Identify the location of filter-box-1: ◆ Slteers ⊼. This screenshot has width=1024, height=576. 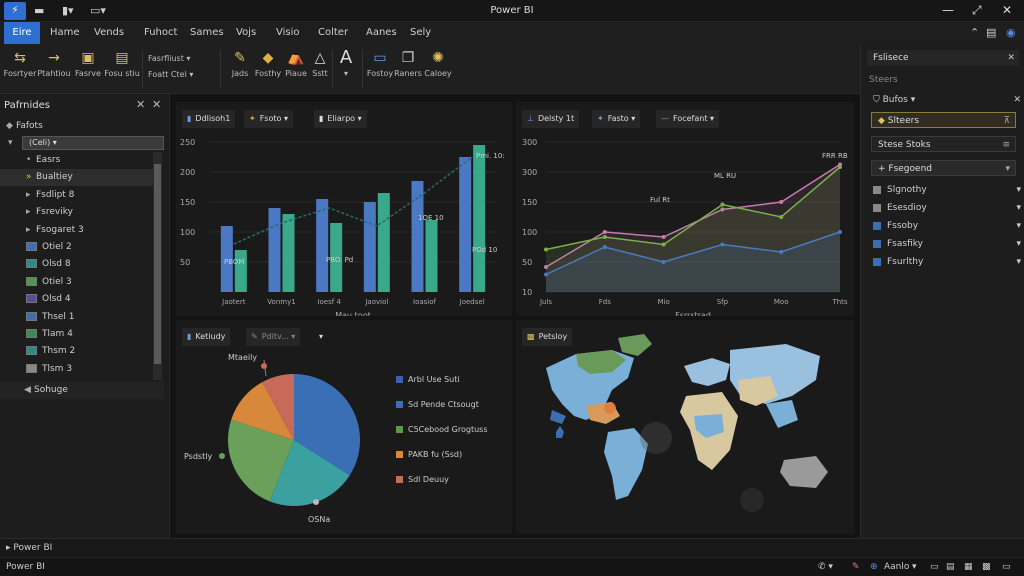
(943, 120).